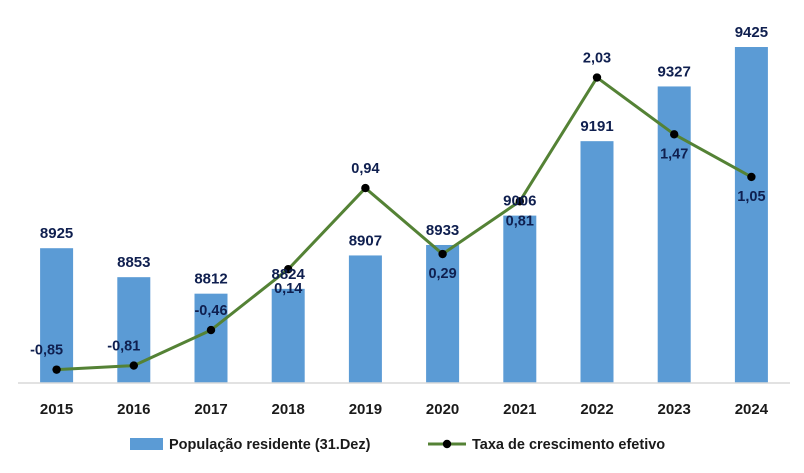 This screenshot has height=473, width=804. I want to click on x-tick-2015: 2015, so click(56, 409).